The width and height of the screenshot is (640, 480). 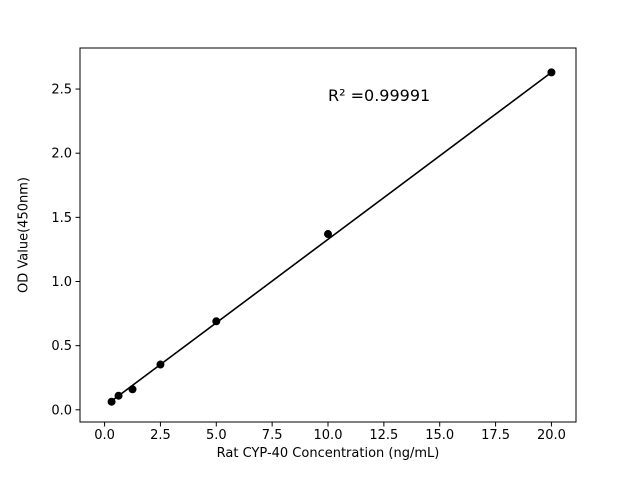 I want to click on x-tick-label: 0.0, so click(x=104, y=435).